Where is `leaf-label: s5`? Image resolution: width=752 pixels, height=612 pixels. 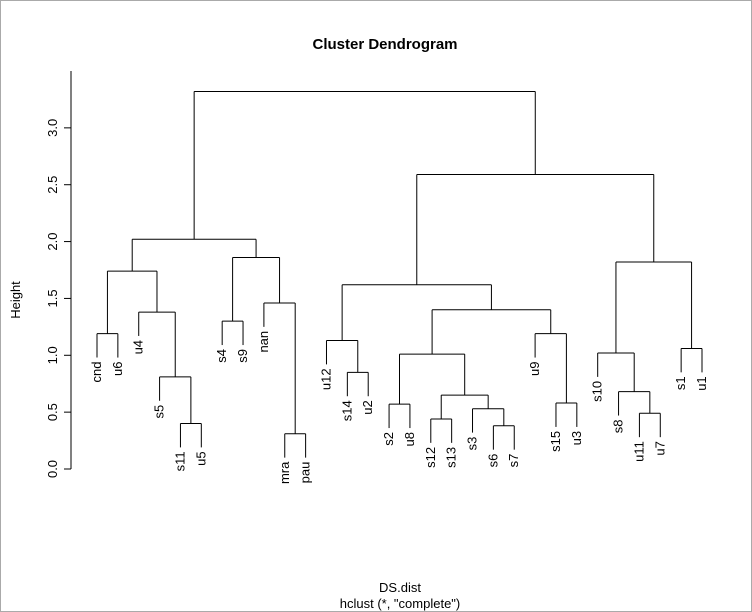
leaf-label: s5 is located at coordinates (159, 412).